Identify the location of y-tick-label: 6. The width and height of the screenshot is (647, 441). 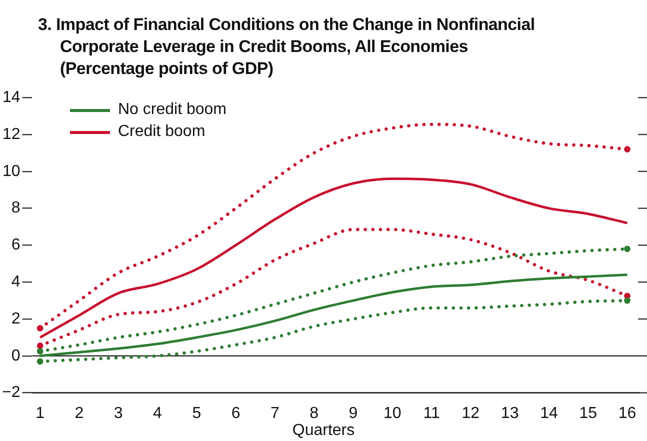
(15, 245).